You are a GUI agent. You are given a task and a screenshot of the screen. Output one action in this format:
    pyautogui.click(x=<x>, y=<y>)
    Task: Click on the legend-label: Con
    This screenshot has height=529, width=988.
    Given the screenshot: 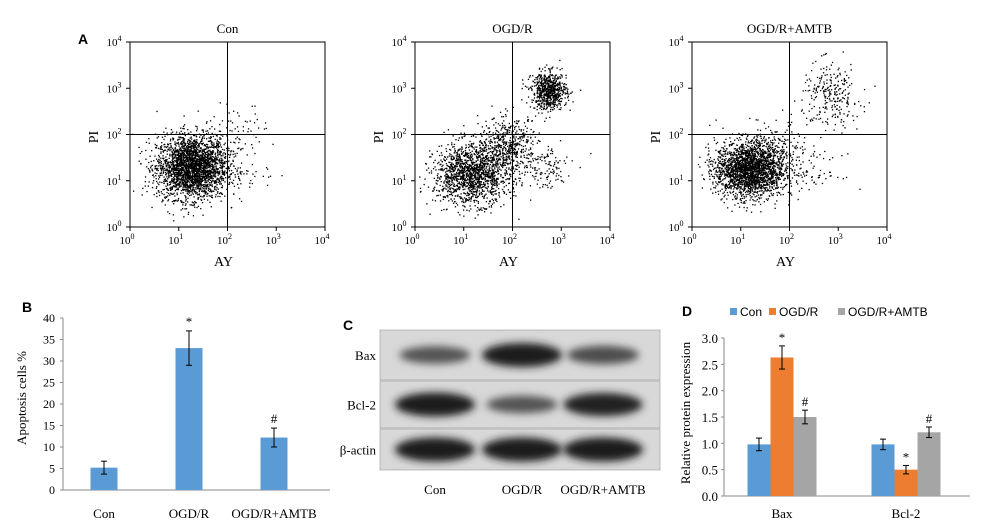 What is the action you would take?
    pyautogui.click(x=751, y=312)
    